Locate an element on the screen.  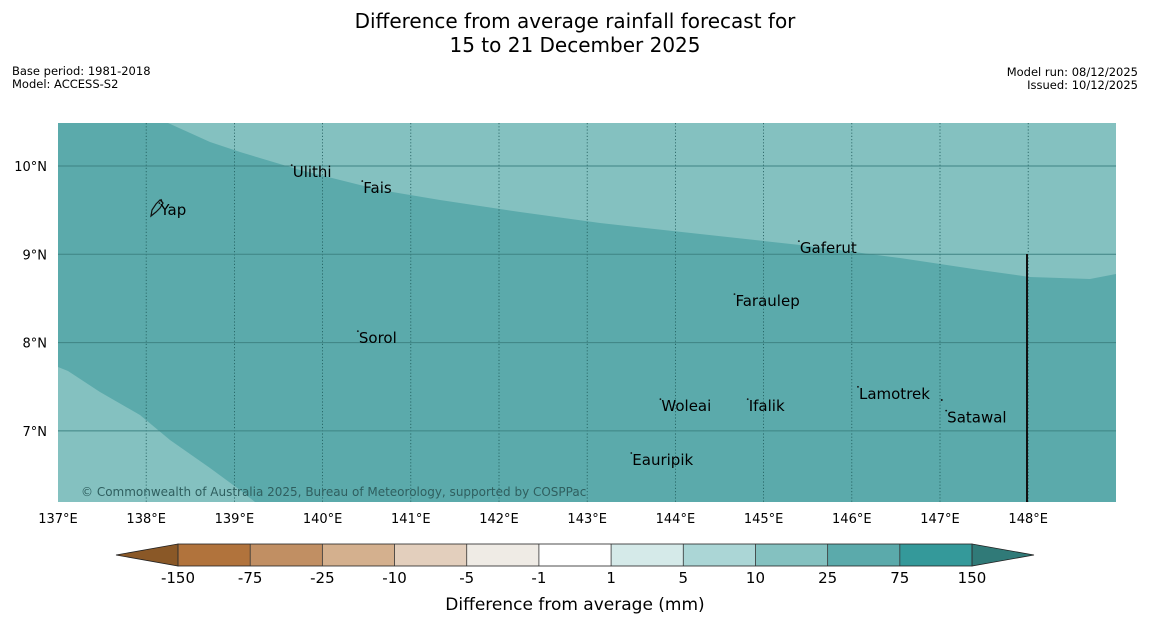
longitude-label: 143°E is located at coordinates (587, 519).